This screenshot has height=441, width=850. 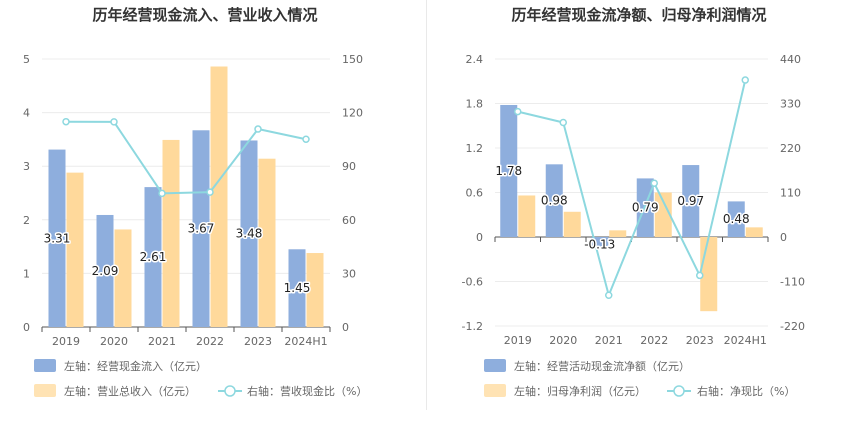 I want to click on y-left-tick-label: -1.2, so click(x=472, y=326).